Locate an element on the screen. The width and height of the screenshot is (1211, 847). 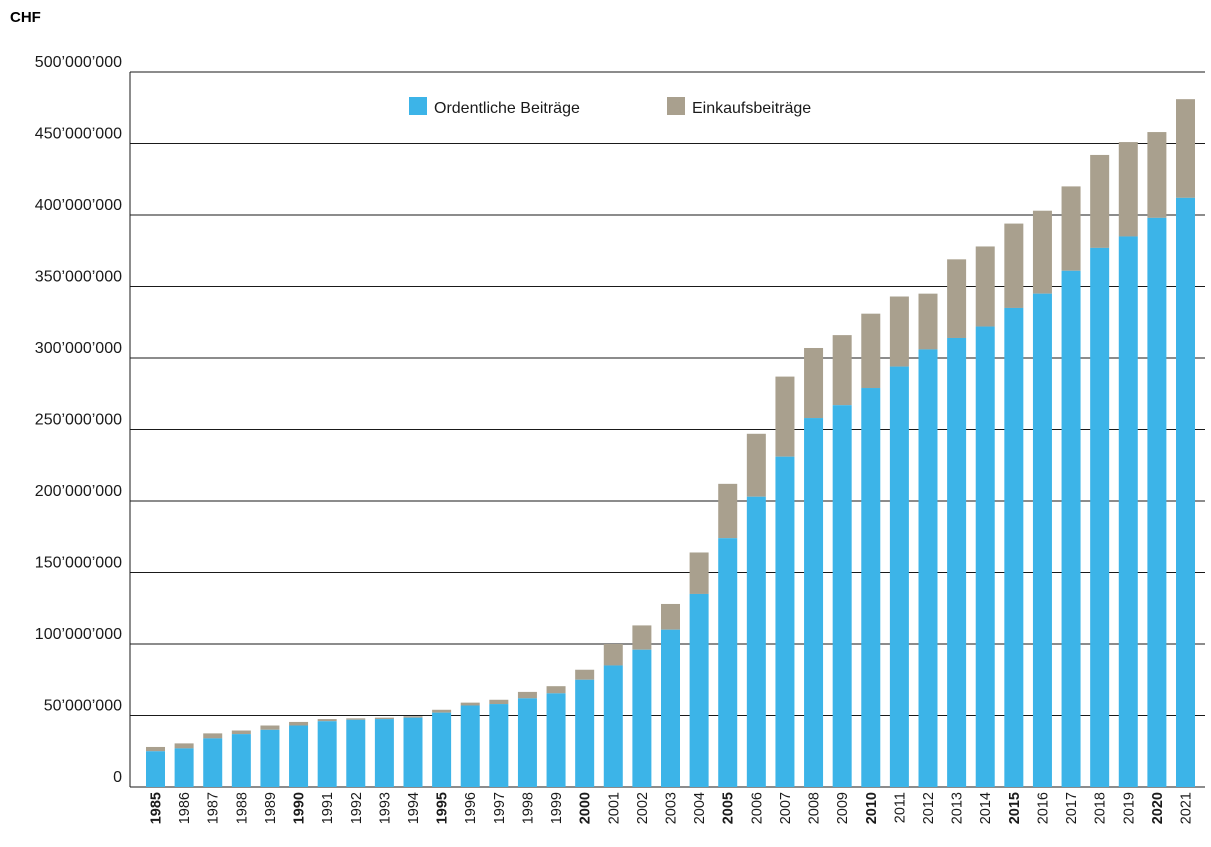
bar-ordentliche-2007 is located at coordinates (785, 621).